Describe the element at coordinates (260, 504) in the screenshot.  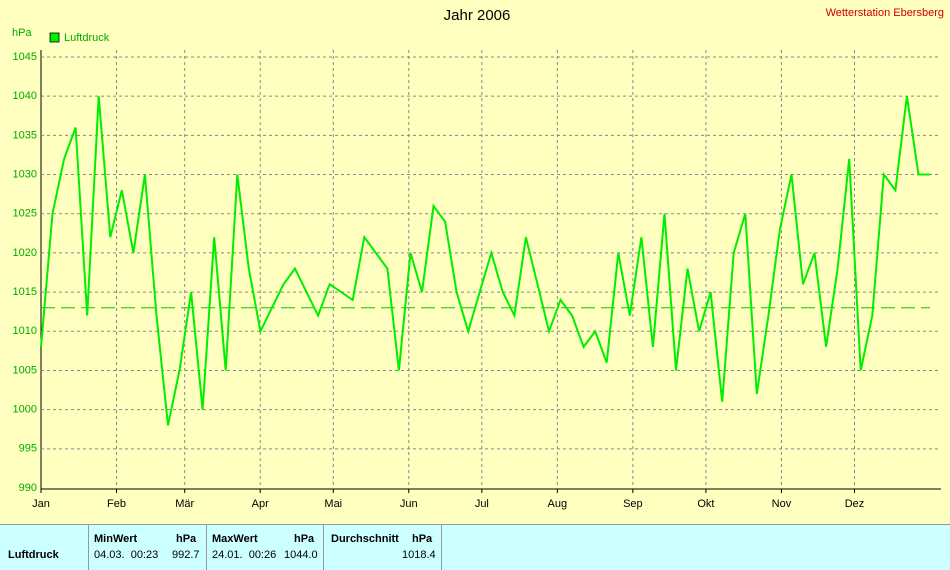
I see `x-tick-label: Apr` at that location.